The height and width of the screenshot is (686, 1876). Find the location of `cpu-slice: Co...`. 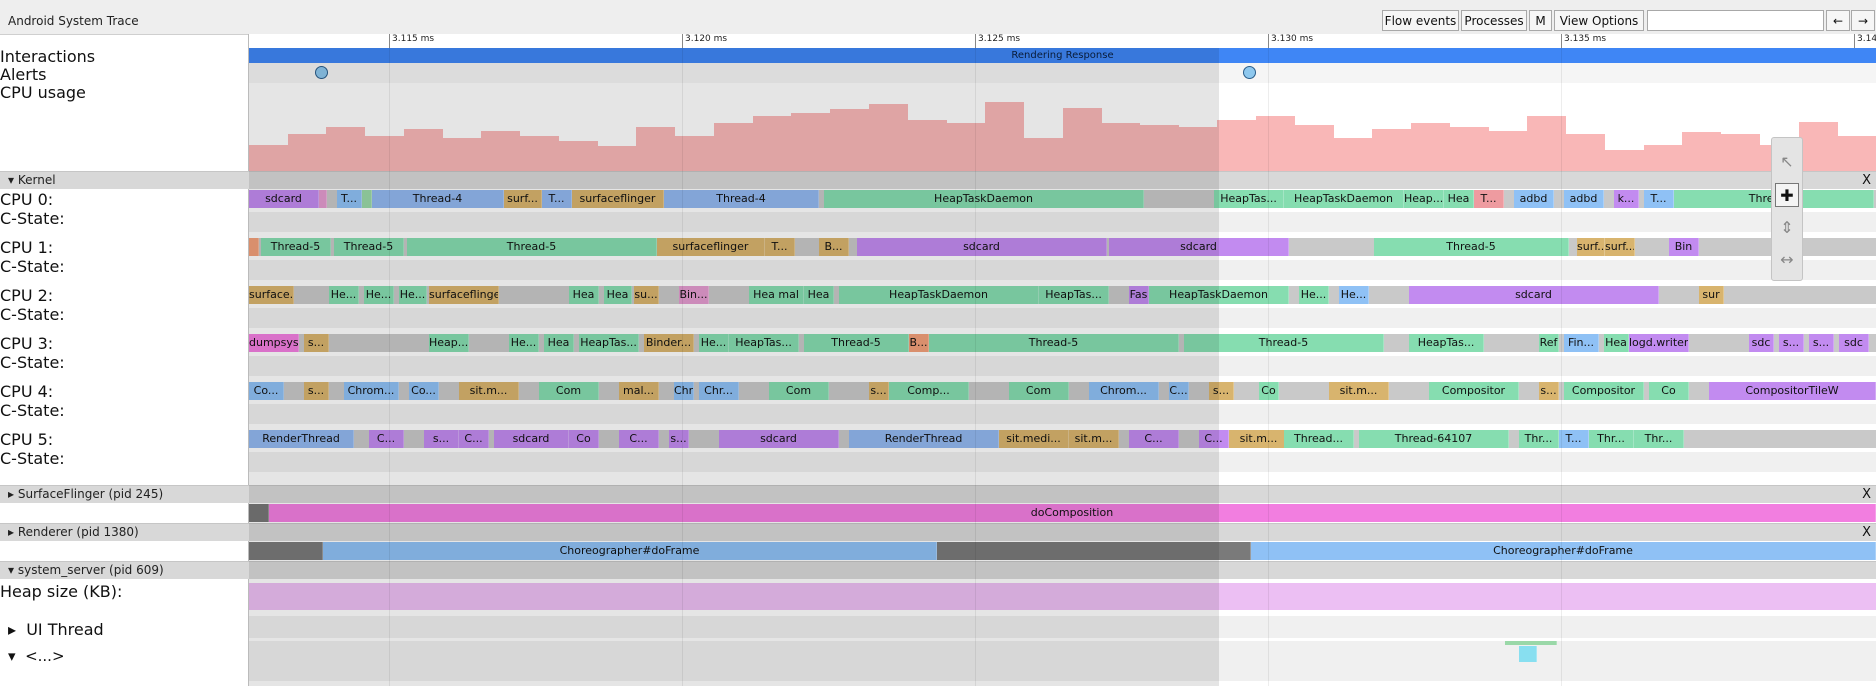

cpu-slice: Co... is located at coordinates (266, 391).